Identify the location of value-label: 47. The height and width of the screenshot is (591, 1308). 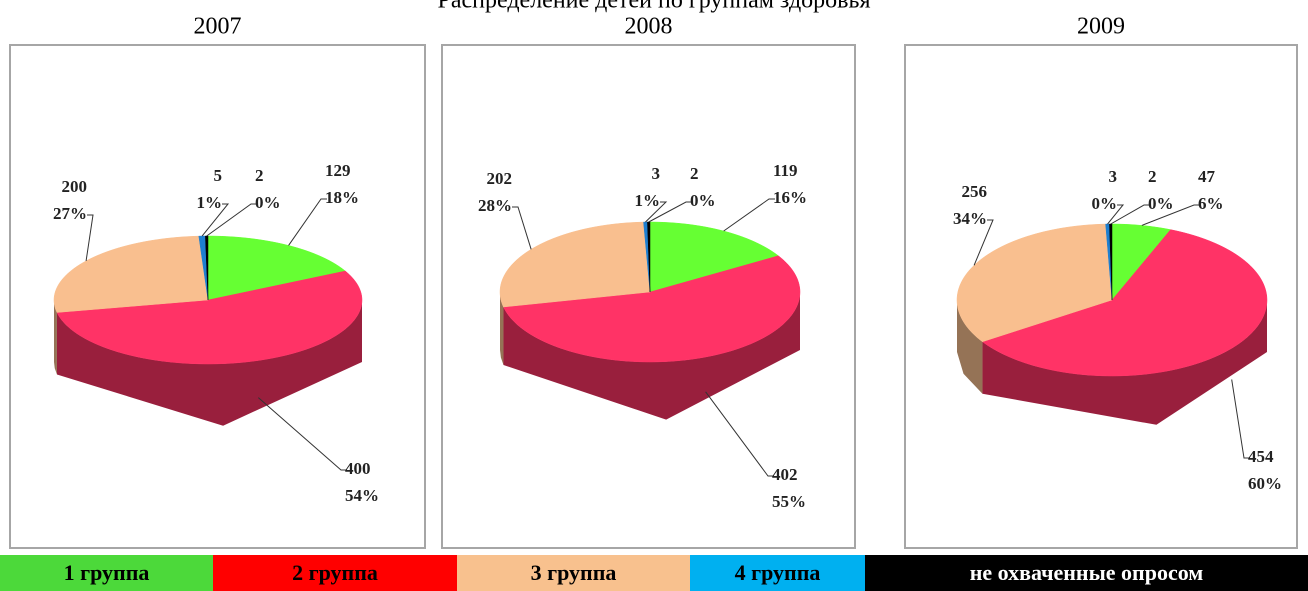
(1207, 176).